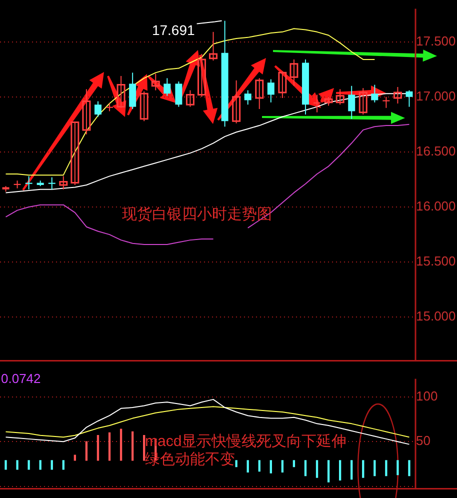  What do you see at coordinates (436, 96) in the screenshot?
I see `y-tick-label: 17.000` at bounding box center [436, 96].